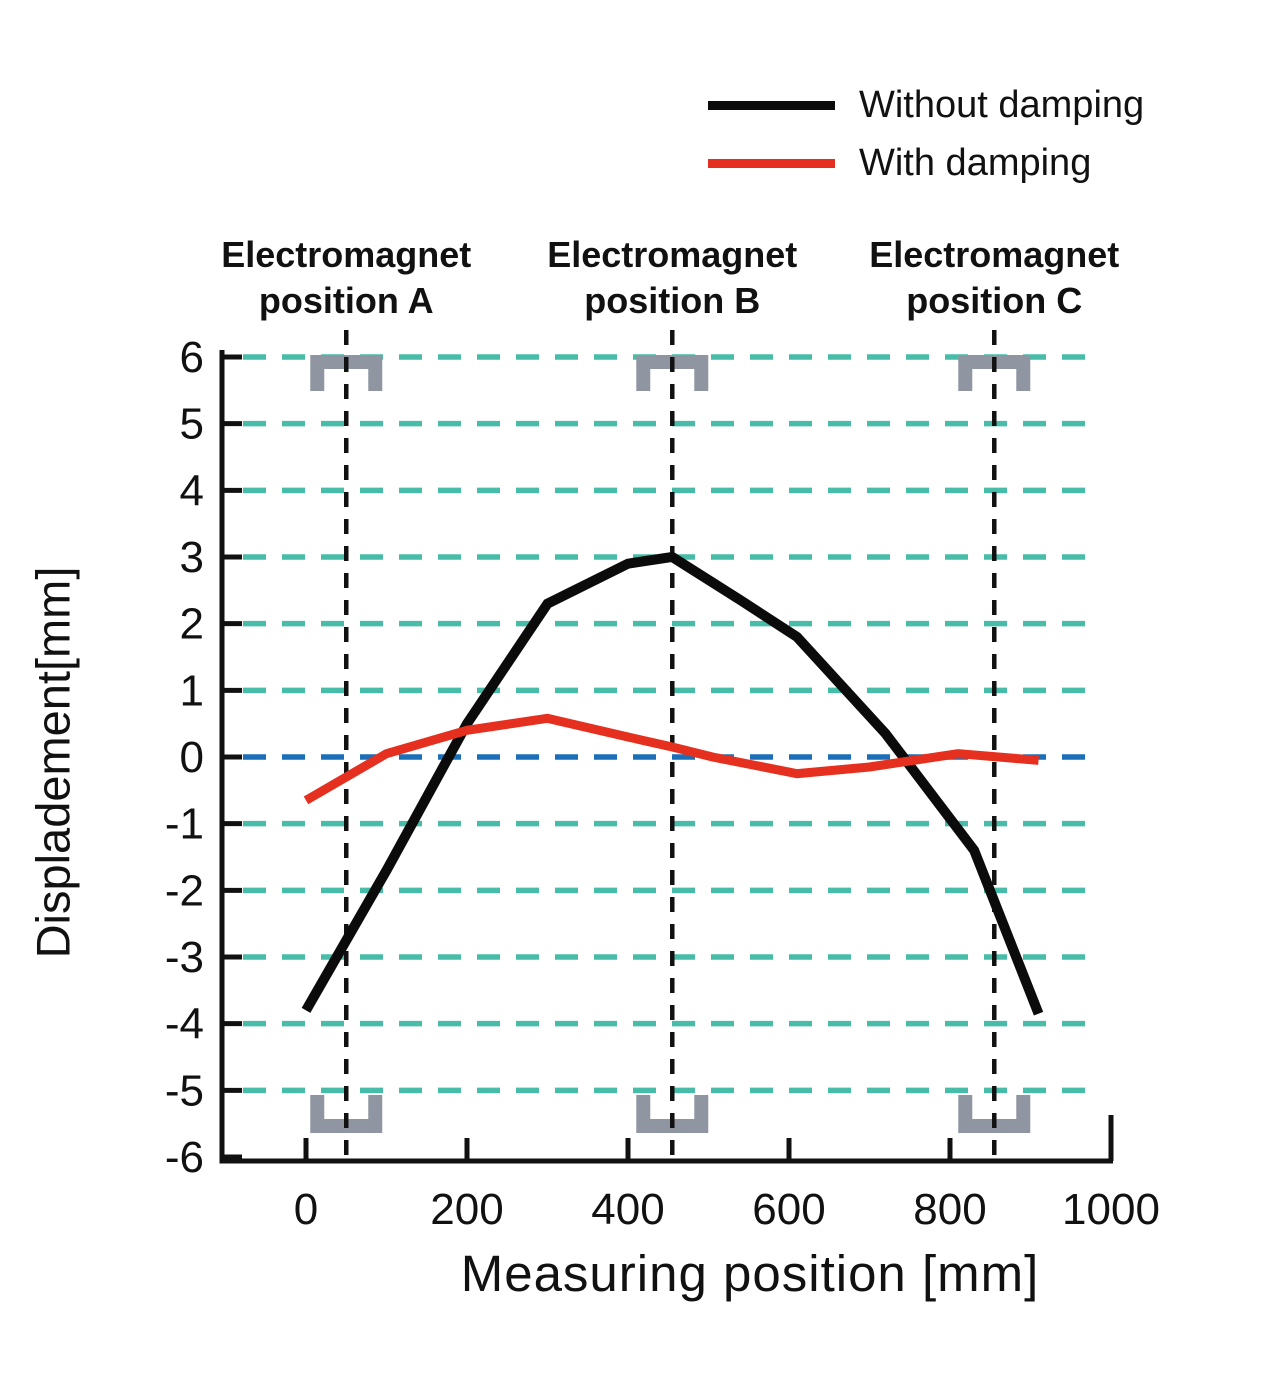 This screenshot has width=1280, height=1380. Describe the element at coordinates (184, 1090) in the screenshot. I see `y-tick-label--5: -5` at that location.